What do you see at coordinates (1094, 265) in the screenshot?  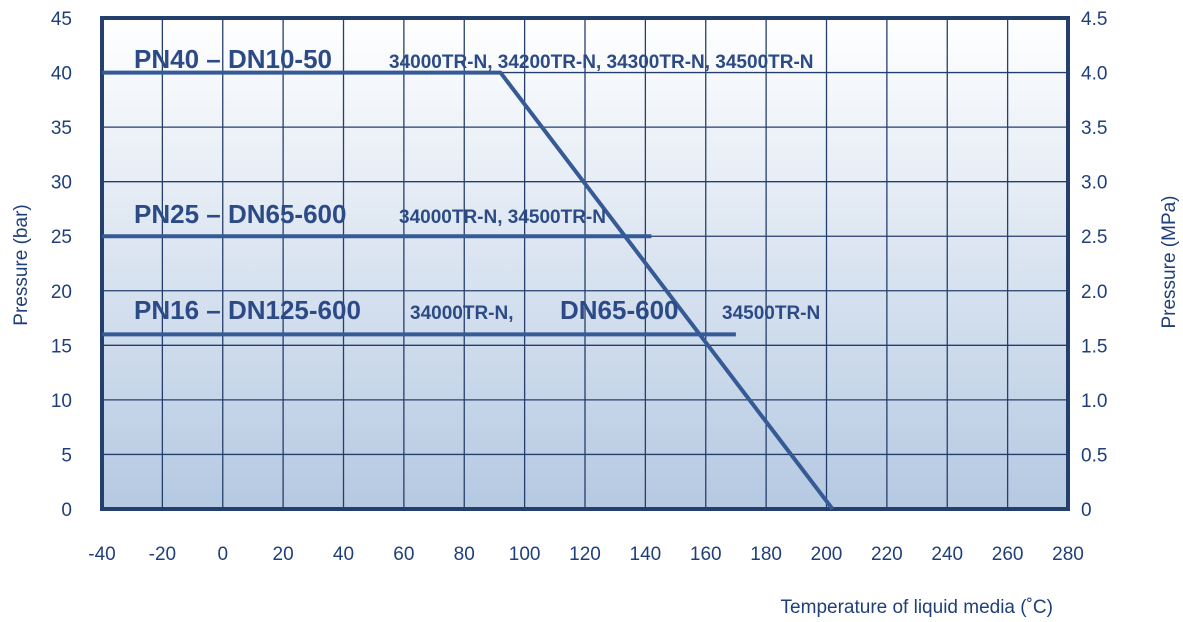 I see `y-tick-labels-right: 0 0.5 1.0 1.5 2.0 2.5 3.0 3.5 4.0 4.5` at bounding box center [1094, 265].